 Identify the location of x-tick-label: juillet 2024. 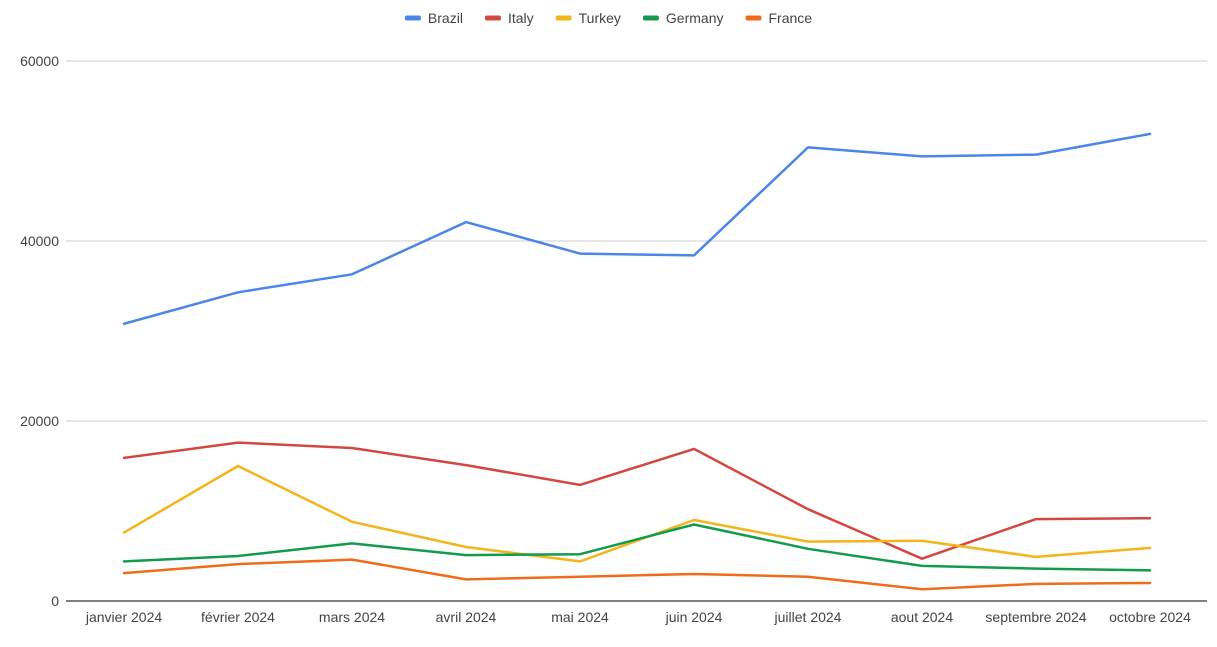
(808, 617).